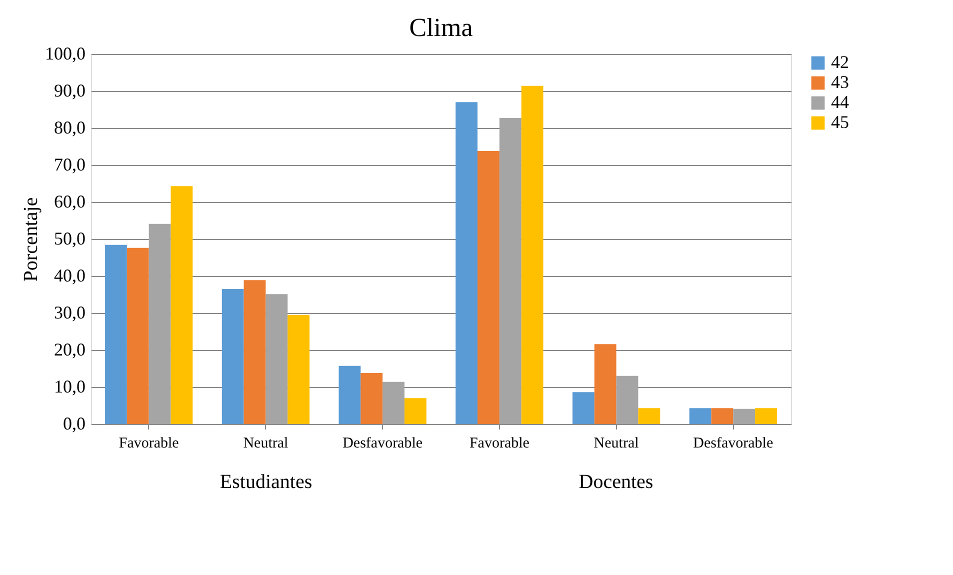 The image size is (953, 575). Describe the element at coordinates (616, 482) in the screenshot. I see `text: Docentes` at that location.